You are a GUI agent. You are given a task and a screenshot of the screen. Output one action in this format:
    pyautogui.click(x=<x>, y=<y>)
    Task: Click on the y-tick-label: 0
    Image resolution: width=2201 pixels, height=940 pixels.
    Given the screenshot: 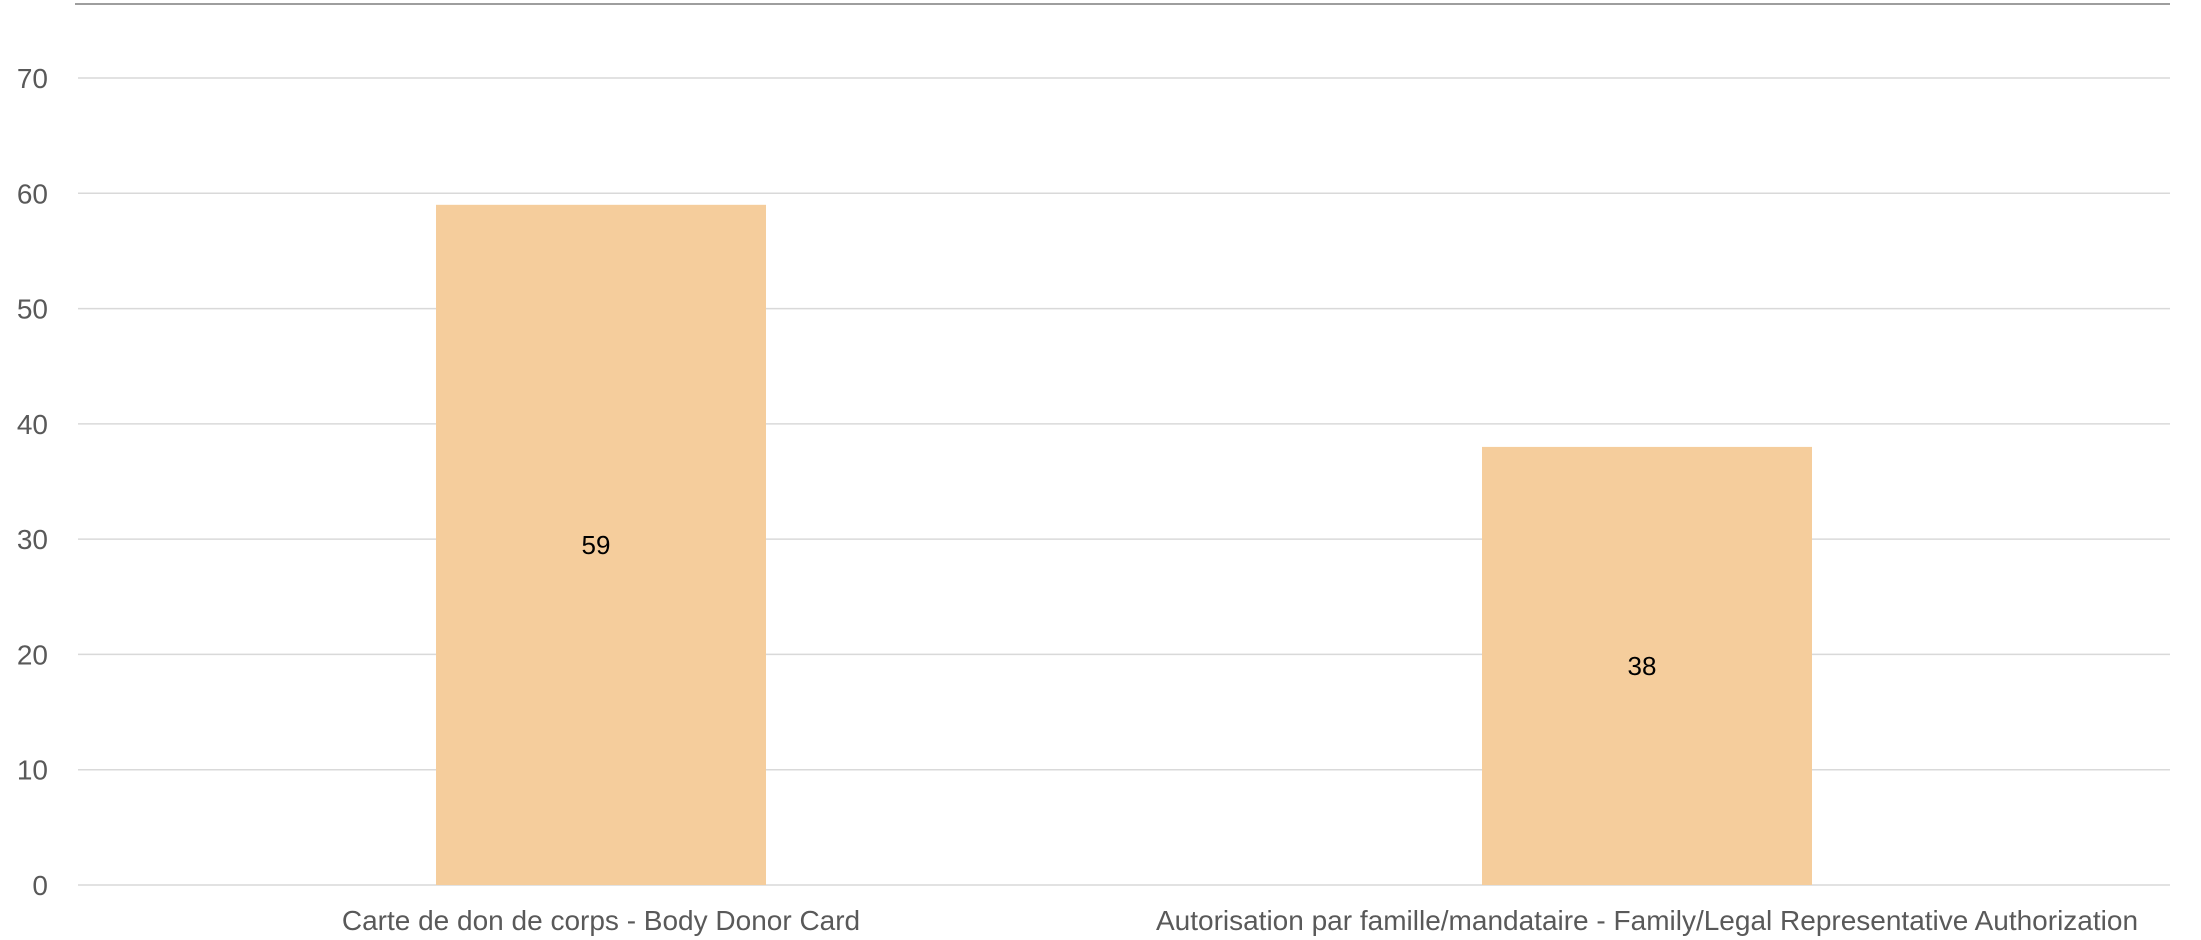 What is the action you would take?
    pyautogui.click(x=40, y=885)
    